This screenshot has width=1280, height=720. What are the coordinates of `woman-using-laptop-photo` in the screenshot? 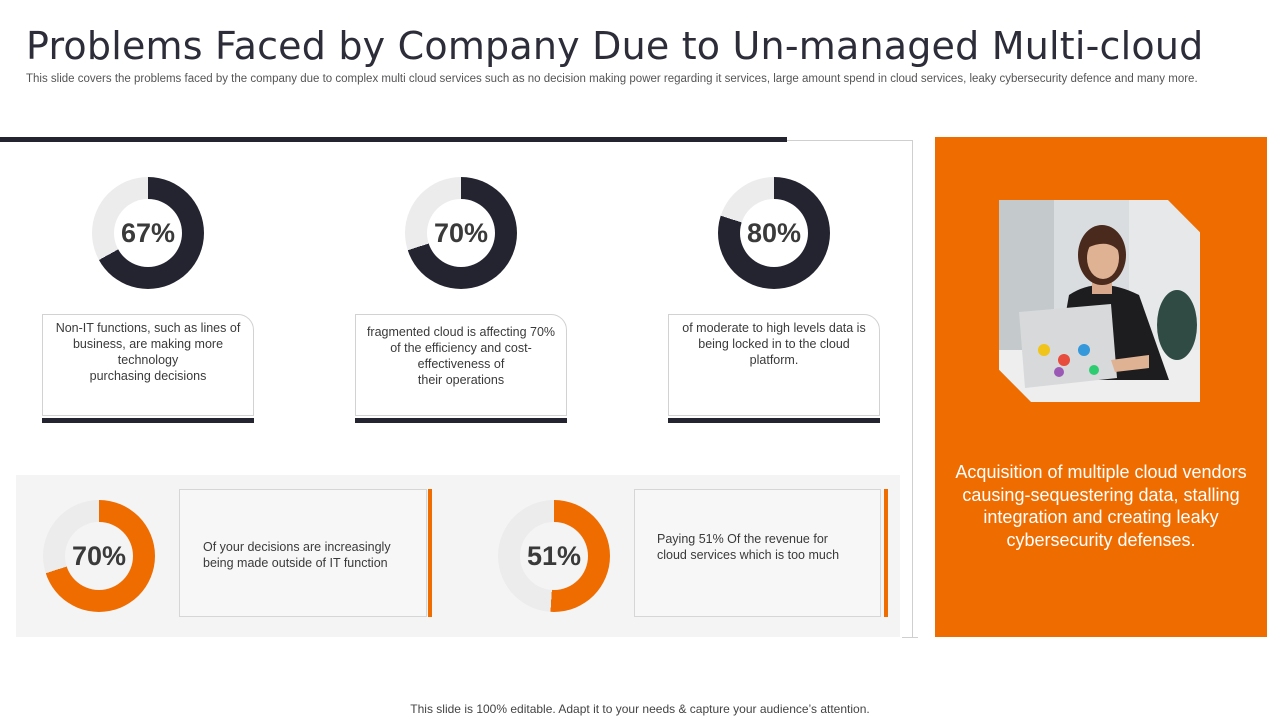 It's located at (1099, 301).